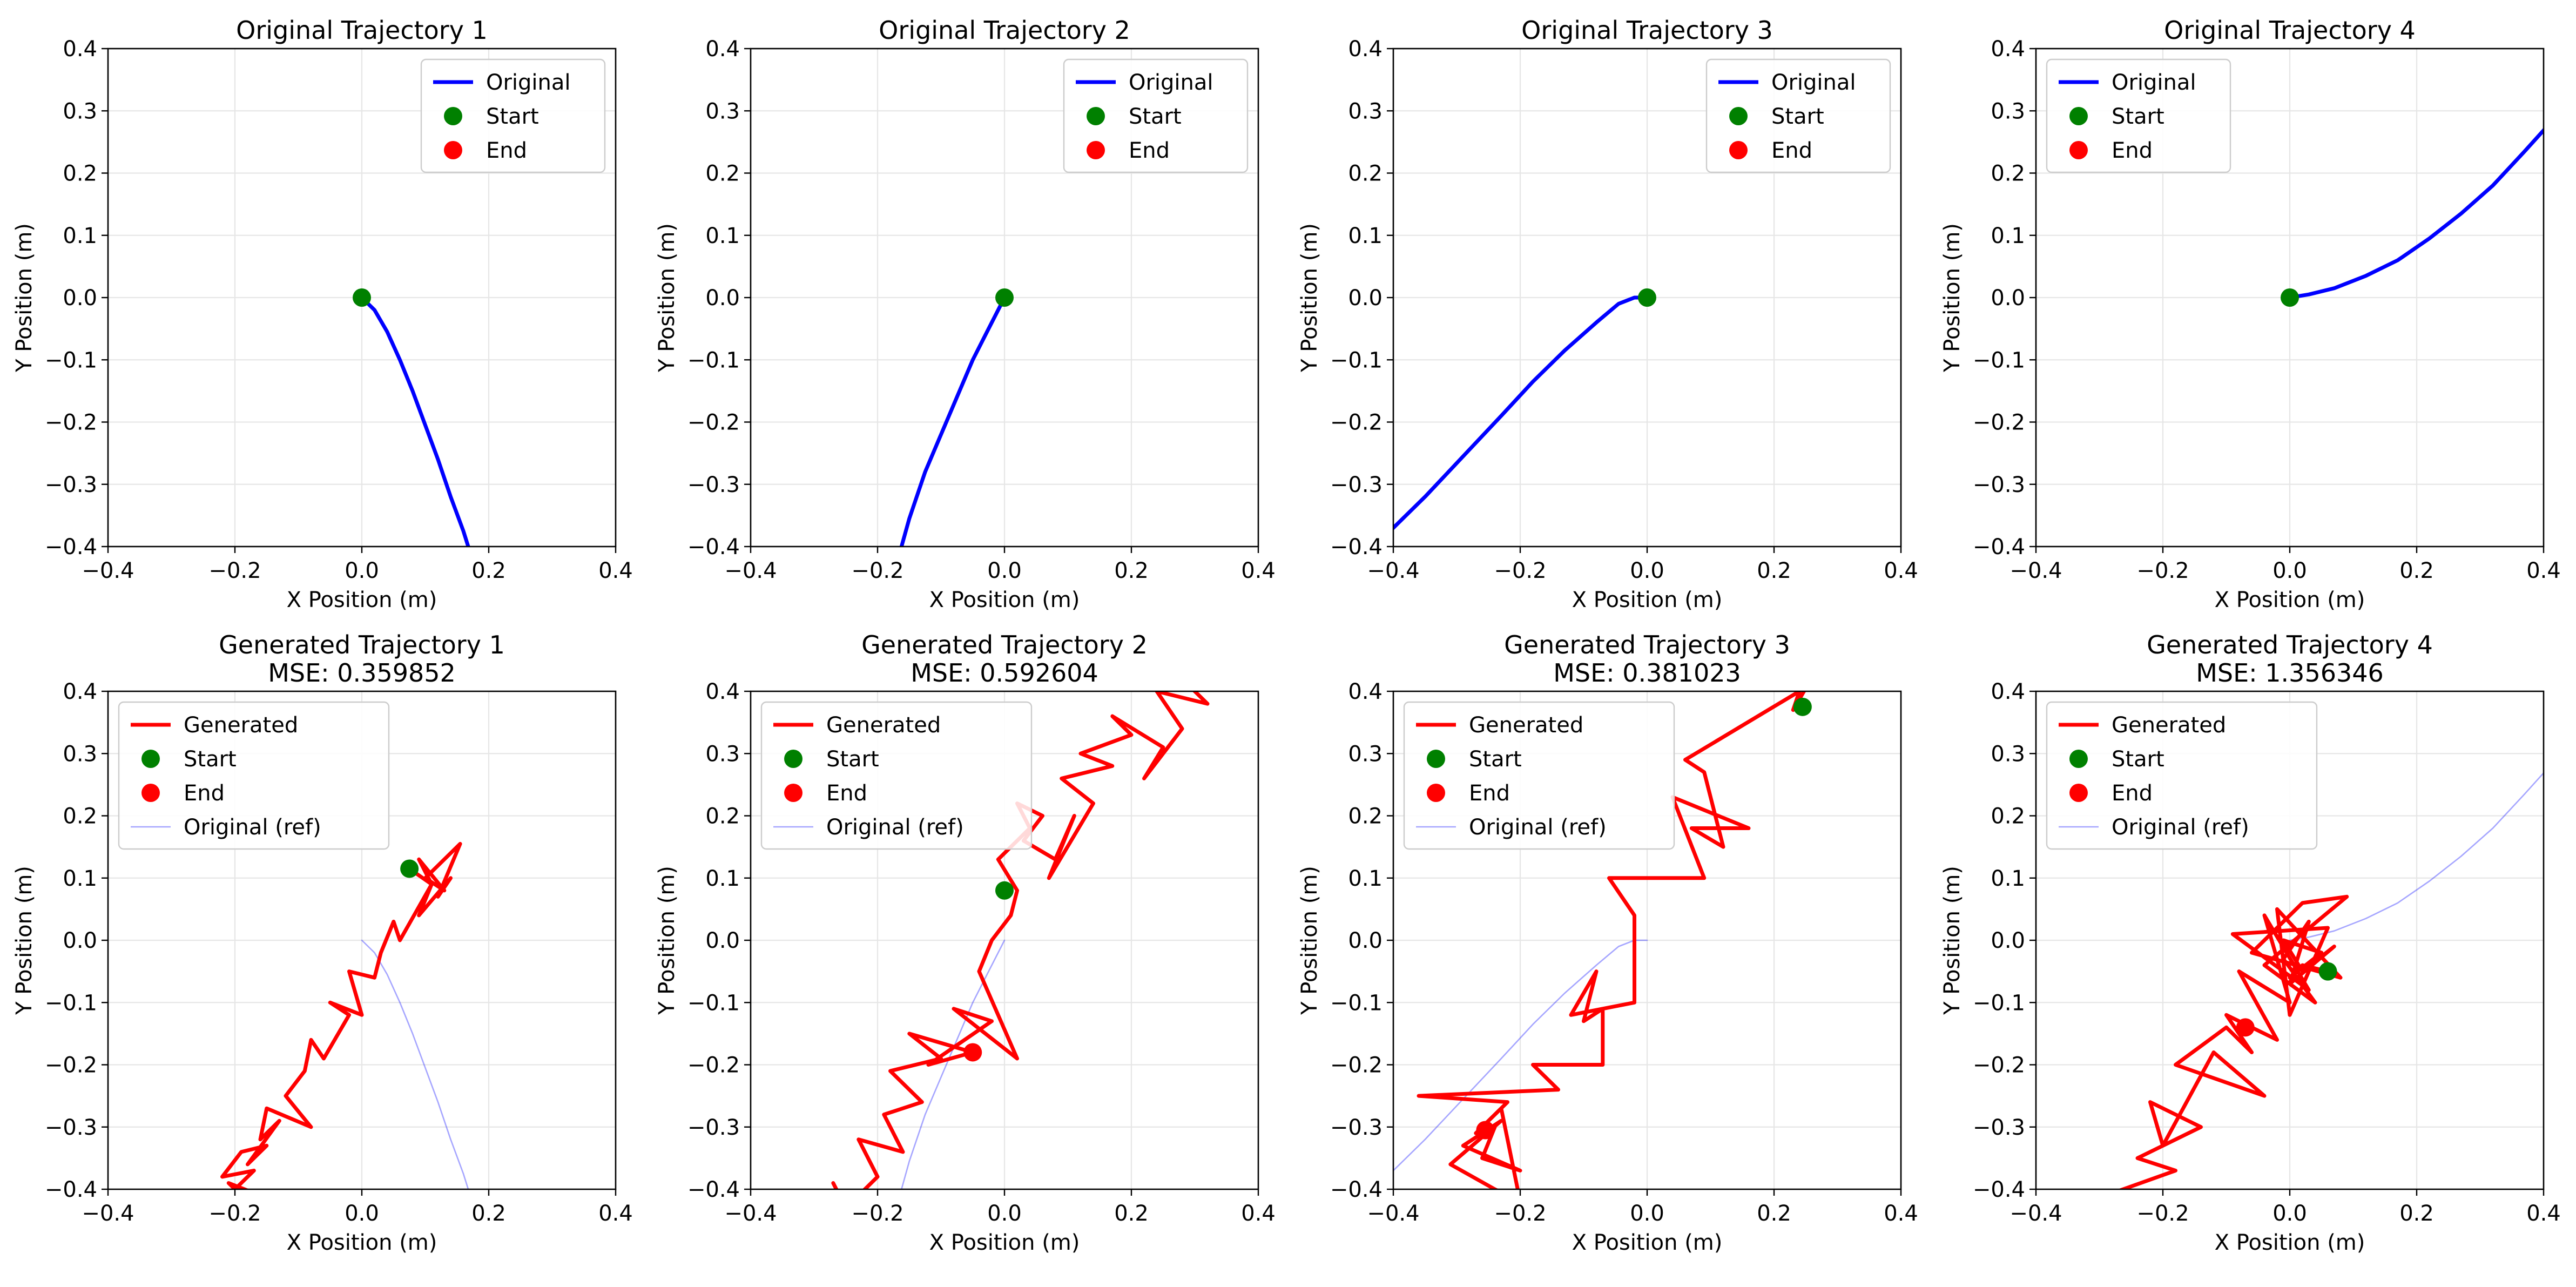 This screenshot has width=2576, height=1287. Describe the element at coordinates (341, 1015) in the screenshot. I see `series-line-generated` at that location.